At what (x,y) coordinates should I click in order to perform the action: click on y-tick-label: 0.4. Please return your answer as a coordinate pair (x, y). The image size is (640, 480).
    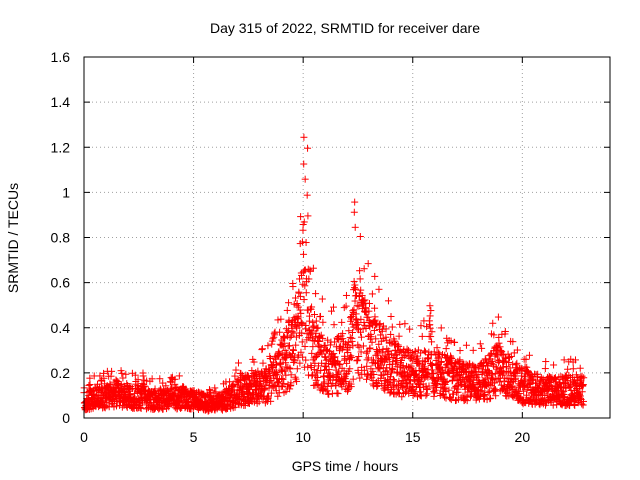
    Looking at the image, I should click on (61, 328).